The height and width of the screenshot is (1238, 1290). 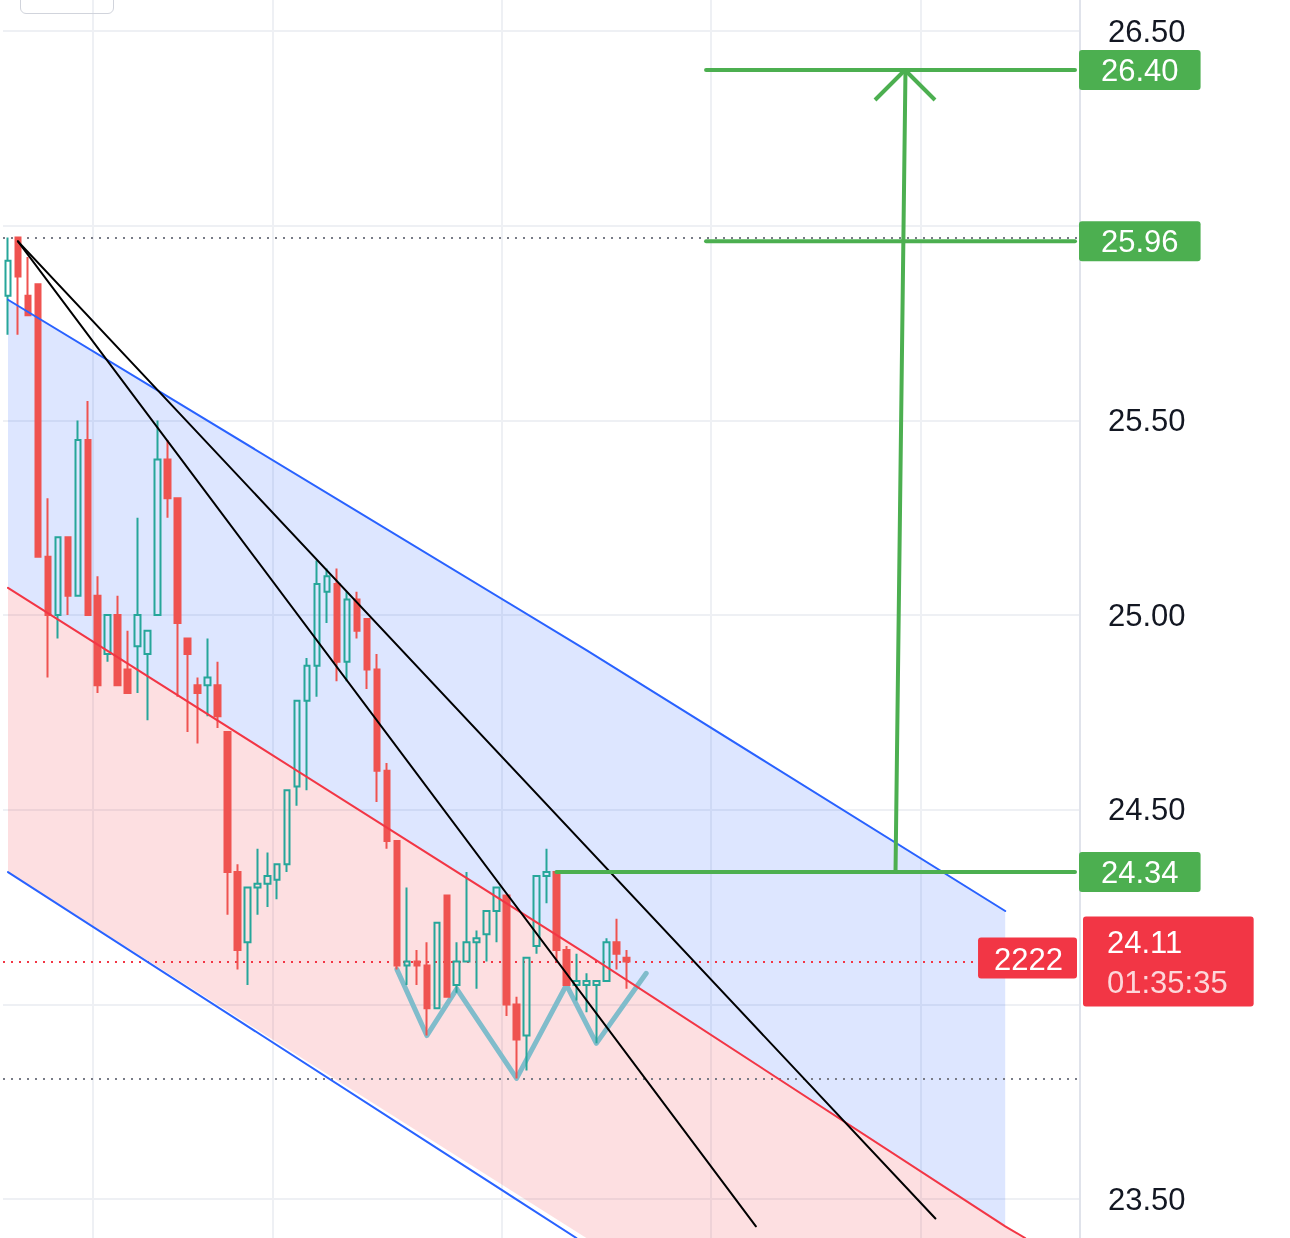 What do you see at coordinates (1147, 1199) in the screenshot?
I see `y-tick-label: 23.50` at bounding box center [1147, 1199].